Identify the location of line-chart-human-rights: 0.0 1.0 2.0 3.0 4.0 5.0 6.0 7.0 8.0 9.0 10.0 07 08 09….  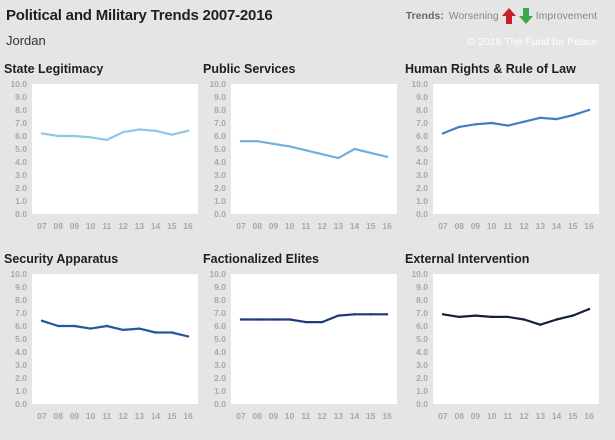
(505, 155).